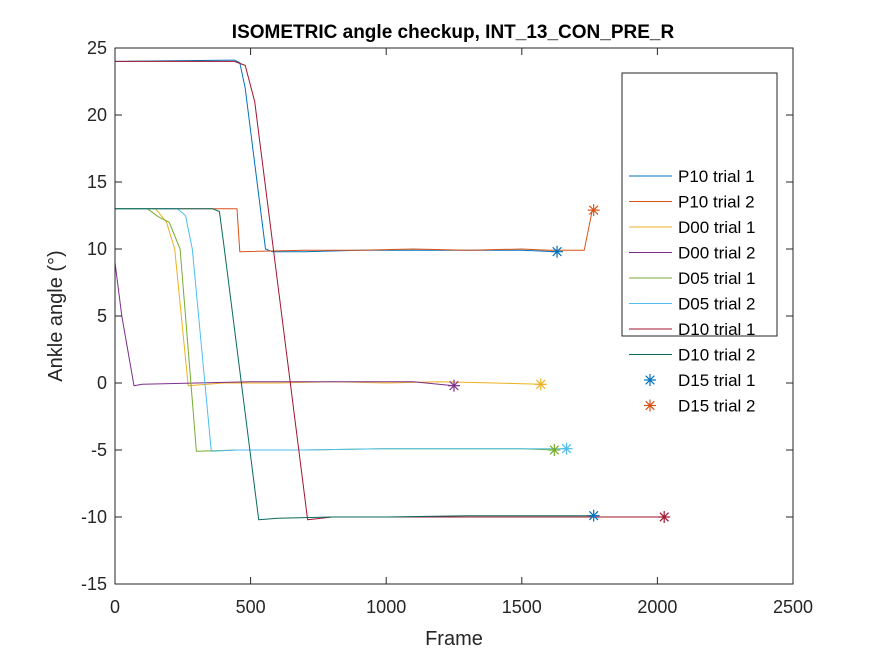 The width and height of the screenshot is (875, 656). I want to click on legend-item: D05 trial 1, so click(692, 278).